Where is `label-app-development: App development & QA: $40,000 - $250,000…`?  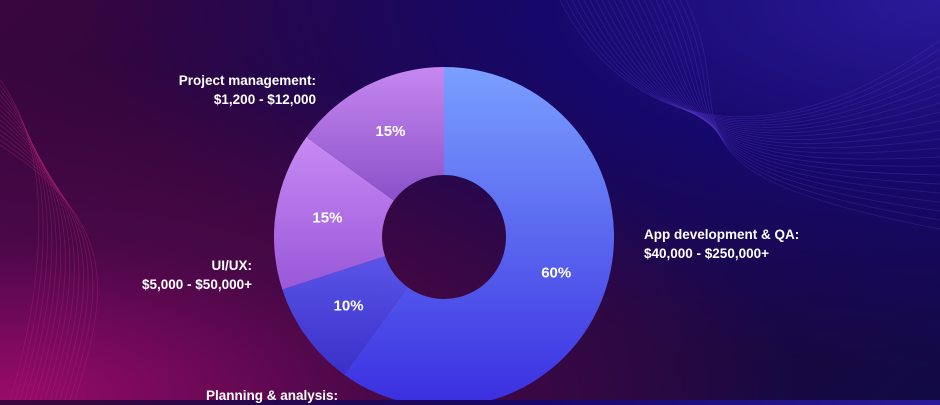
label-app-development: App development & QA: $40,000 - $250,000… is located at coordinates (721, 244).